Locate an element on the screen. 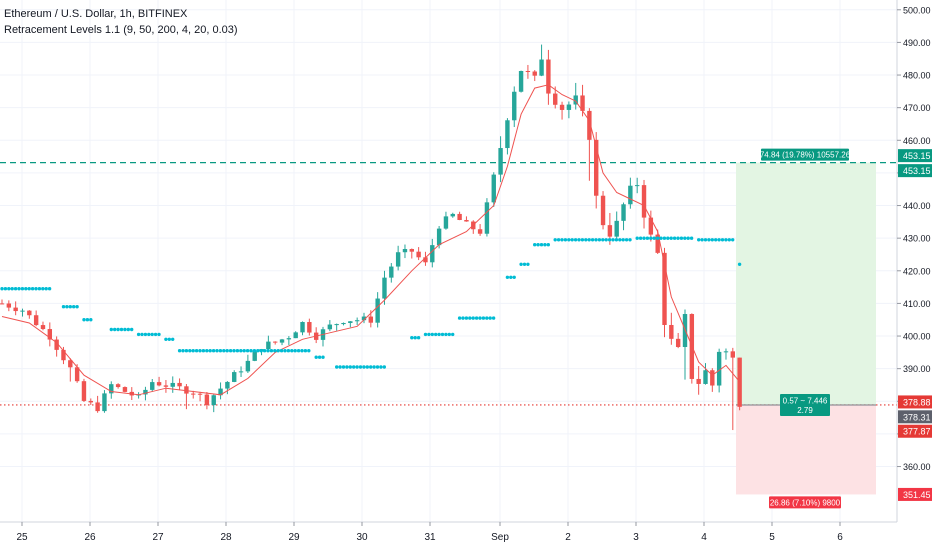  price-tag-bg is located at coordinates (915, 417).